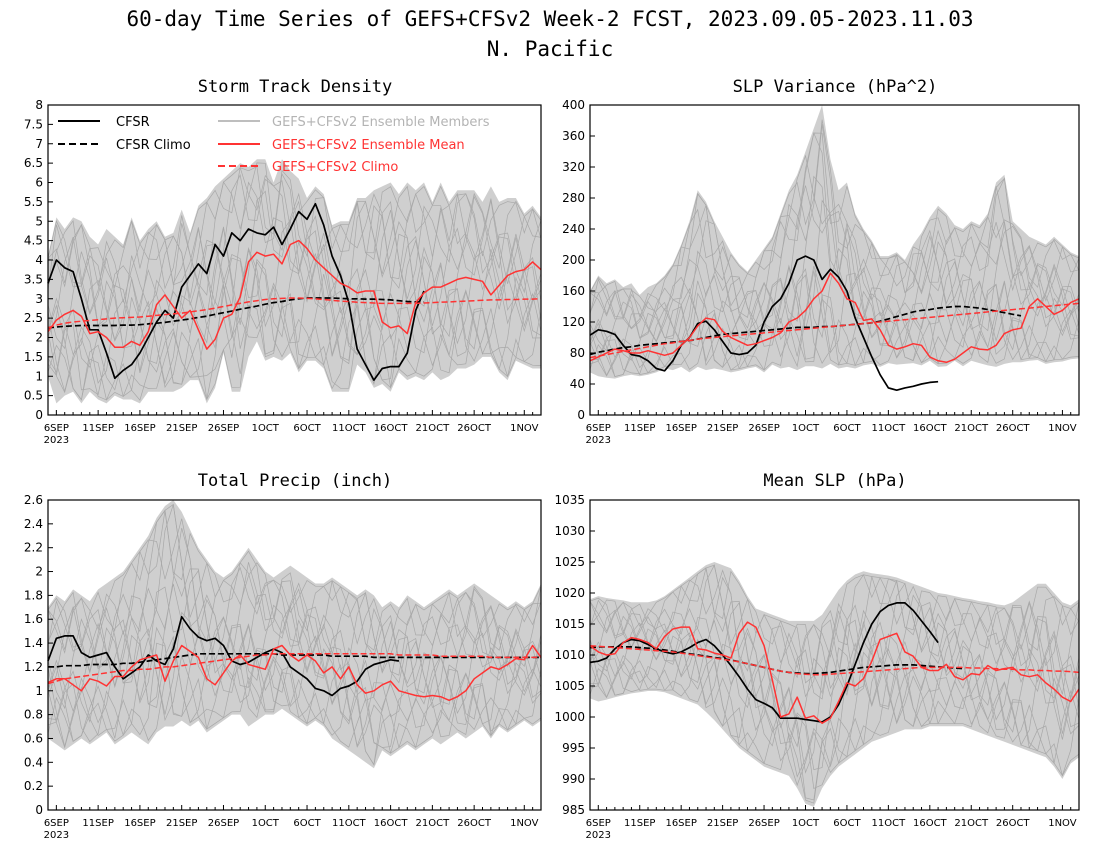  What do you see at coordinates (33, 500) in the screenshot?
I see `total-precip-y-tick-label: 2.6` at bounding box center [33, 500].